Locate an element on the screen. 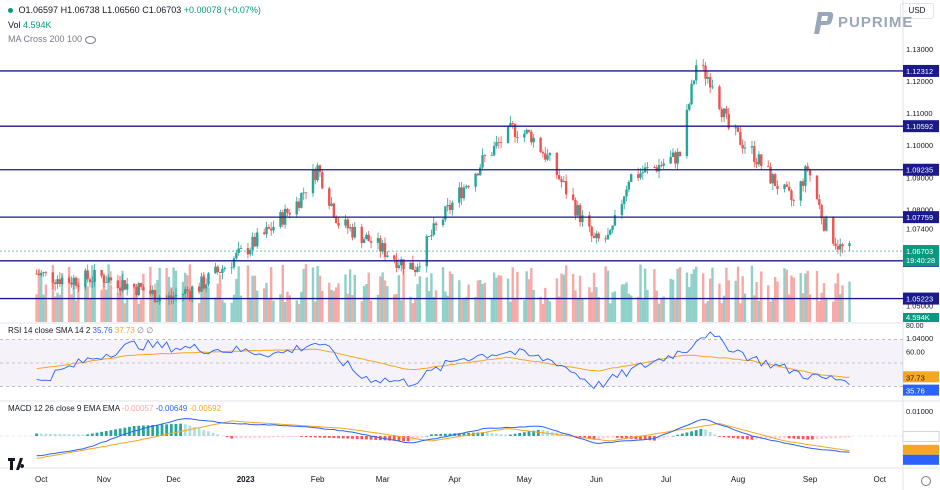 The image size is (940, 490). volume-legend: Vol 4.594K is located at coordinates (30, 25).